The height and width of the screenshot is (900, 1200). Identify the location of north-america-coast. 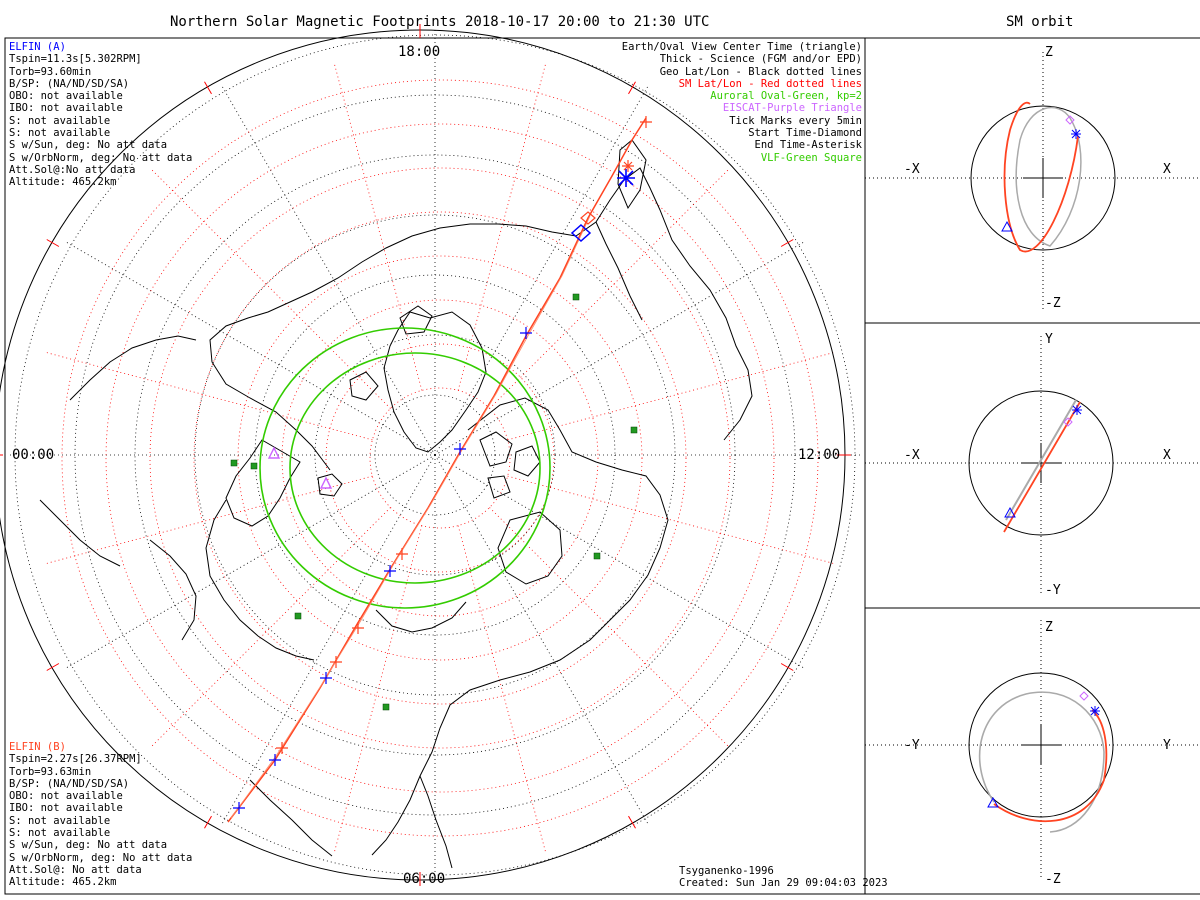
(520, 626).